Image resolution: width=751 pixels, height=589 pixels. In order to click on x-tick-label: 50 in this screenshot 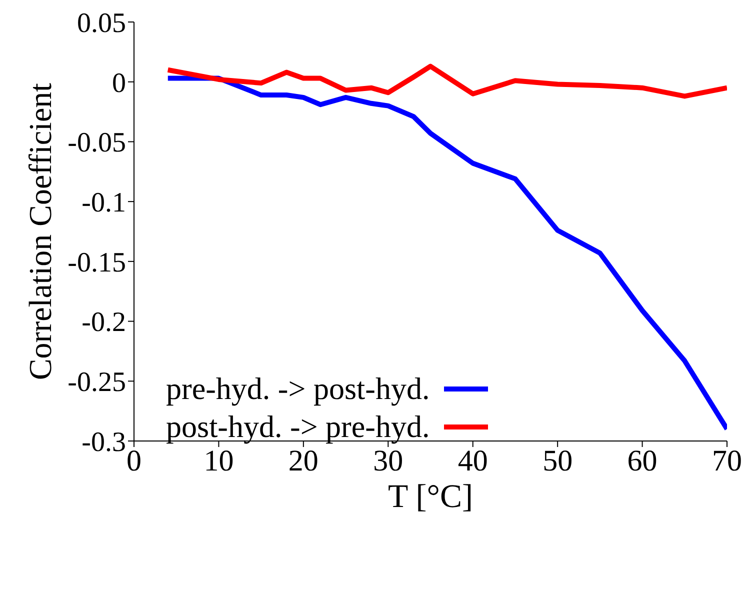, I will do `click(557, 461)`.